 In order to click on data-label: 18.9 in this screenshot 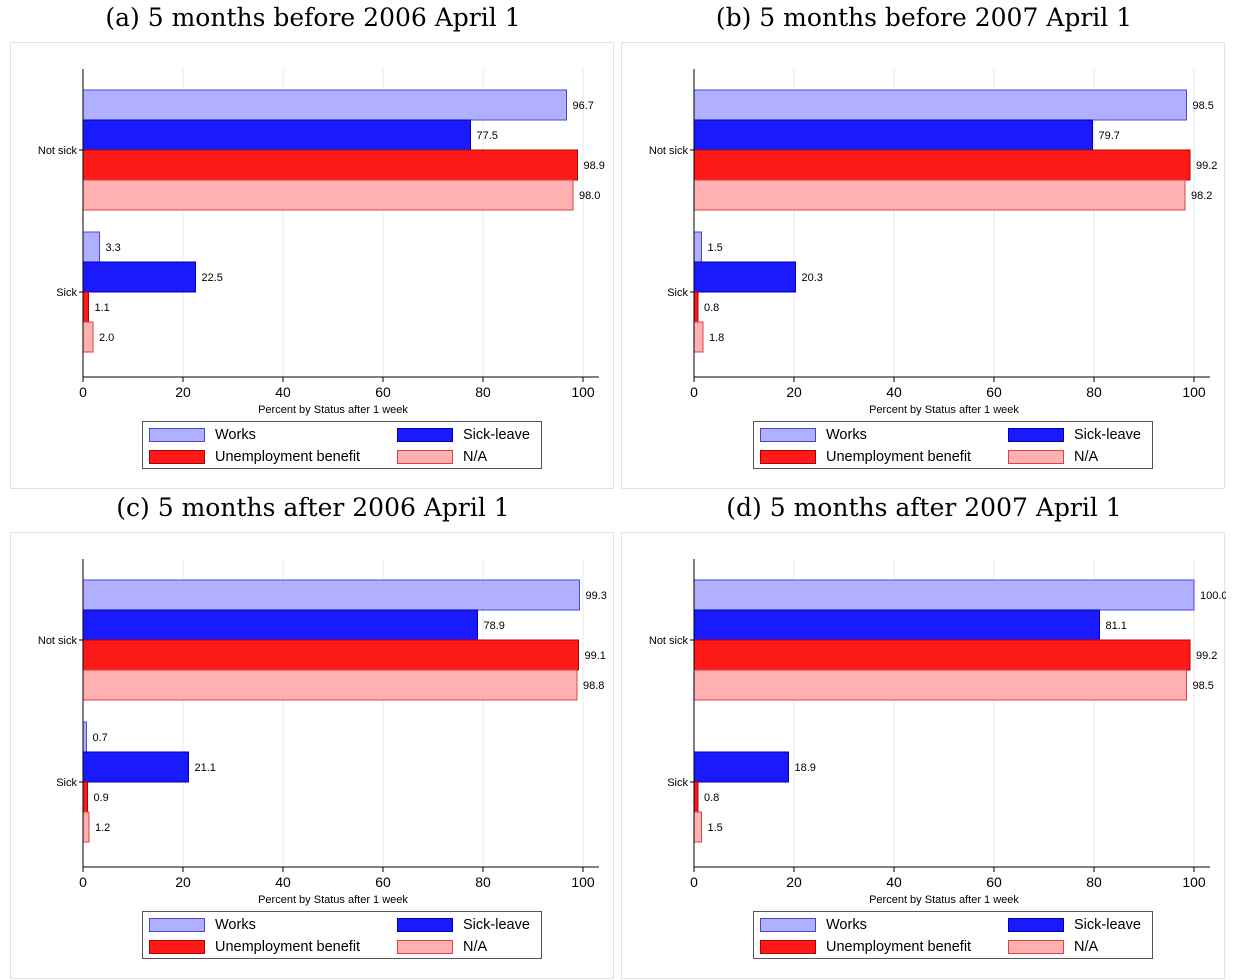, I will do `click(805, 768)`.